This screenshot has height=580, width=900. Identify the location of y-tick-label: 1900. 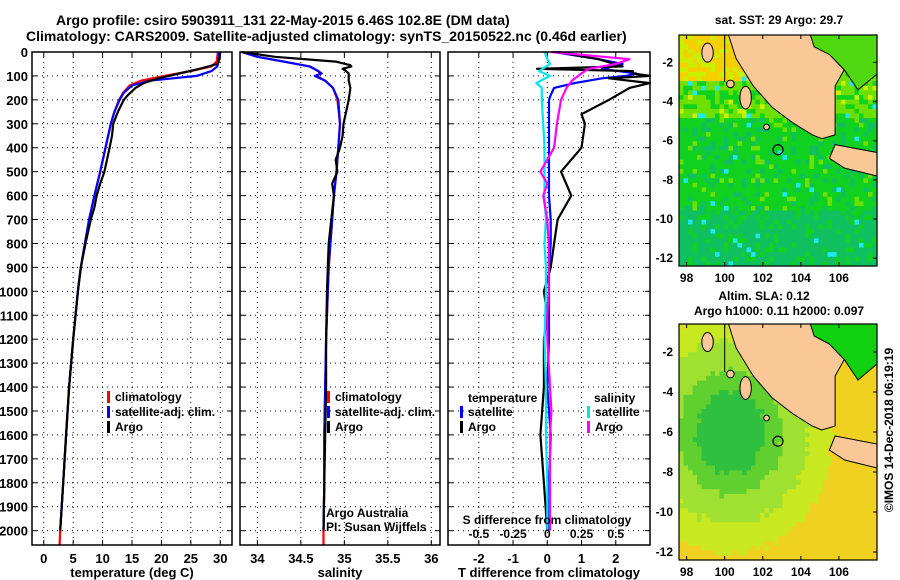
(14, 507).